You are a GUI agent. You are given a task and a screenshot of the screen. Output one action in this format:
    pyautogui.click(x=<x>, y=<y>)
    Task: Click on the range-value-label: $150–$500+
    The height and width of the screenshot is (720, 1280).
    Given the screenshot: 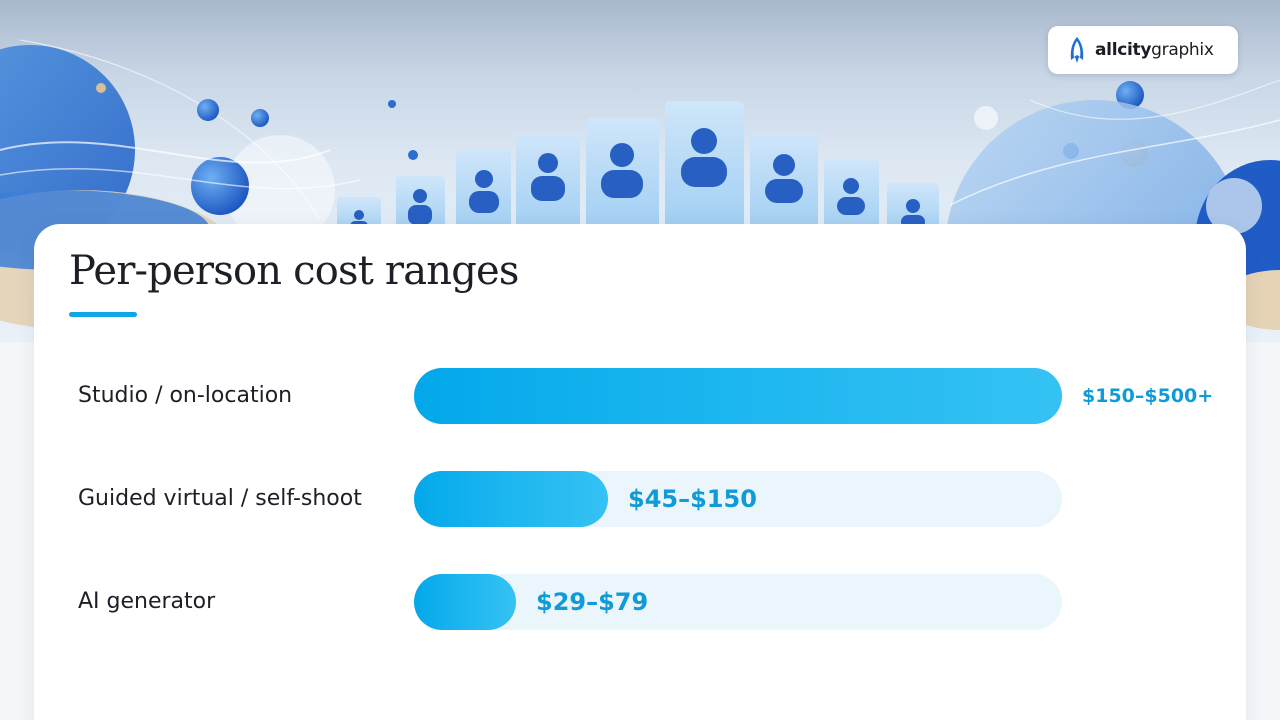 What is the action you would take?
    pyautogui.click(x=1148, y=396)
    